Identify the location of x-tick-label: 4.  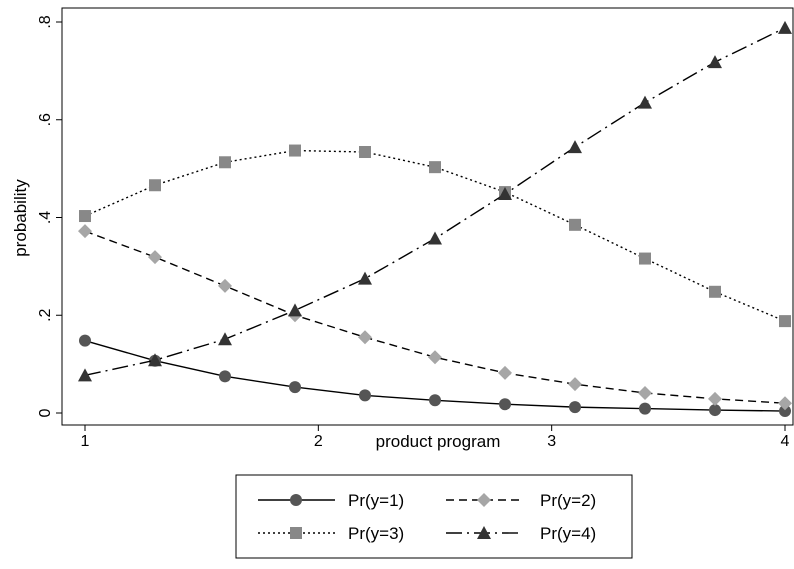
(785, 441).